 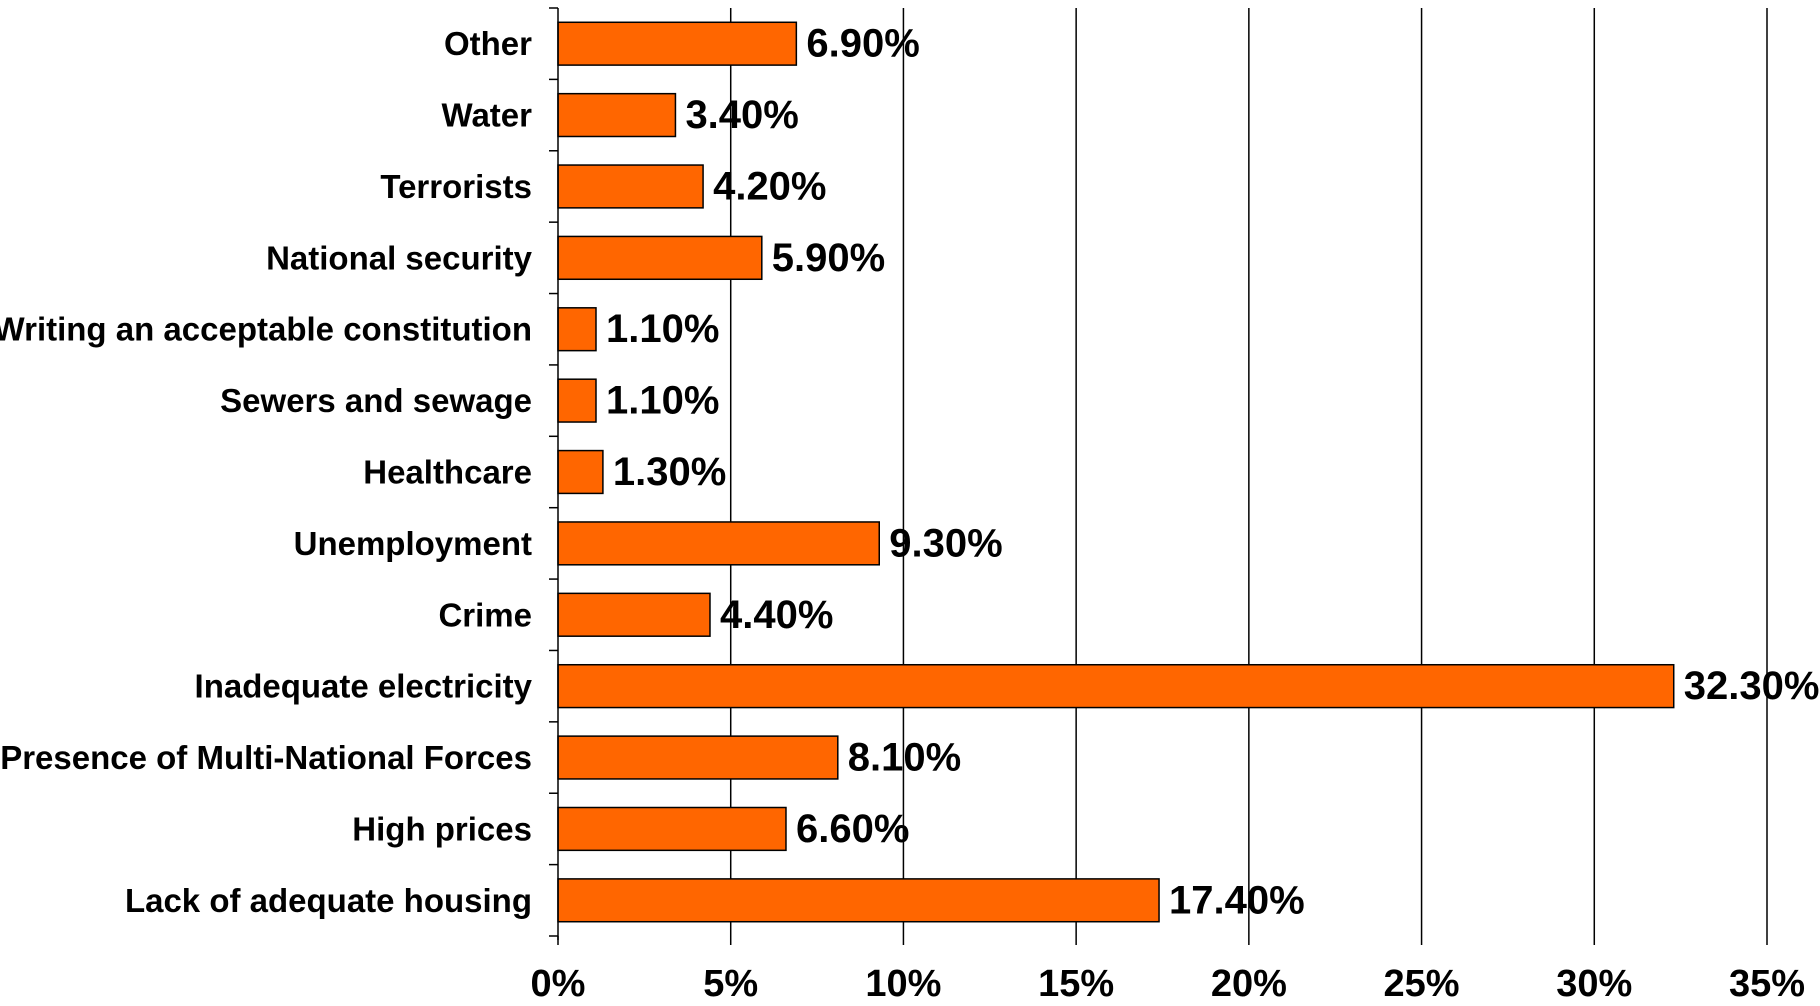 I want to click on bar-other, so click(x=677, y=43).